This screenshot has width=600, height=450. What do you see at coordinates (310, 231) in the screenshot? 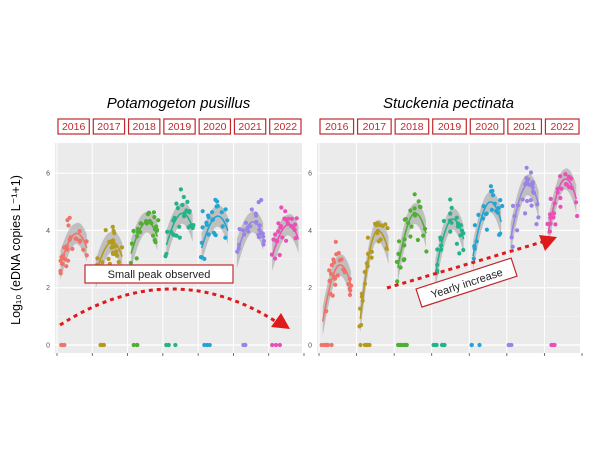
I see `y-tick-label: 4` at bounding box center [310, 231].